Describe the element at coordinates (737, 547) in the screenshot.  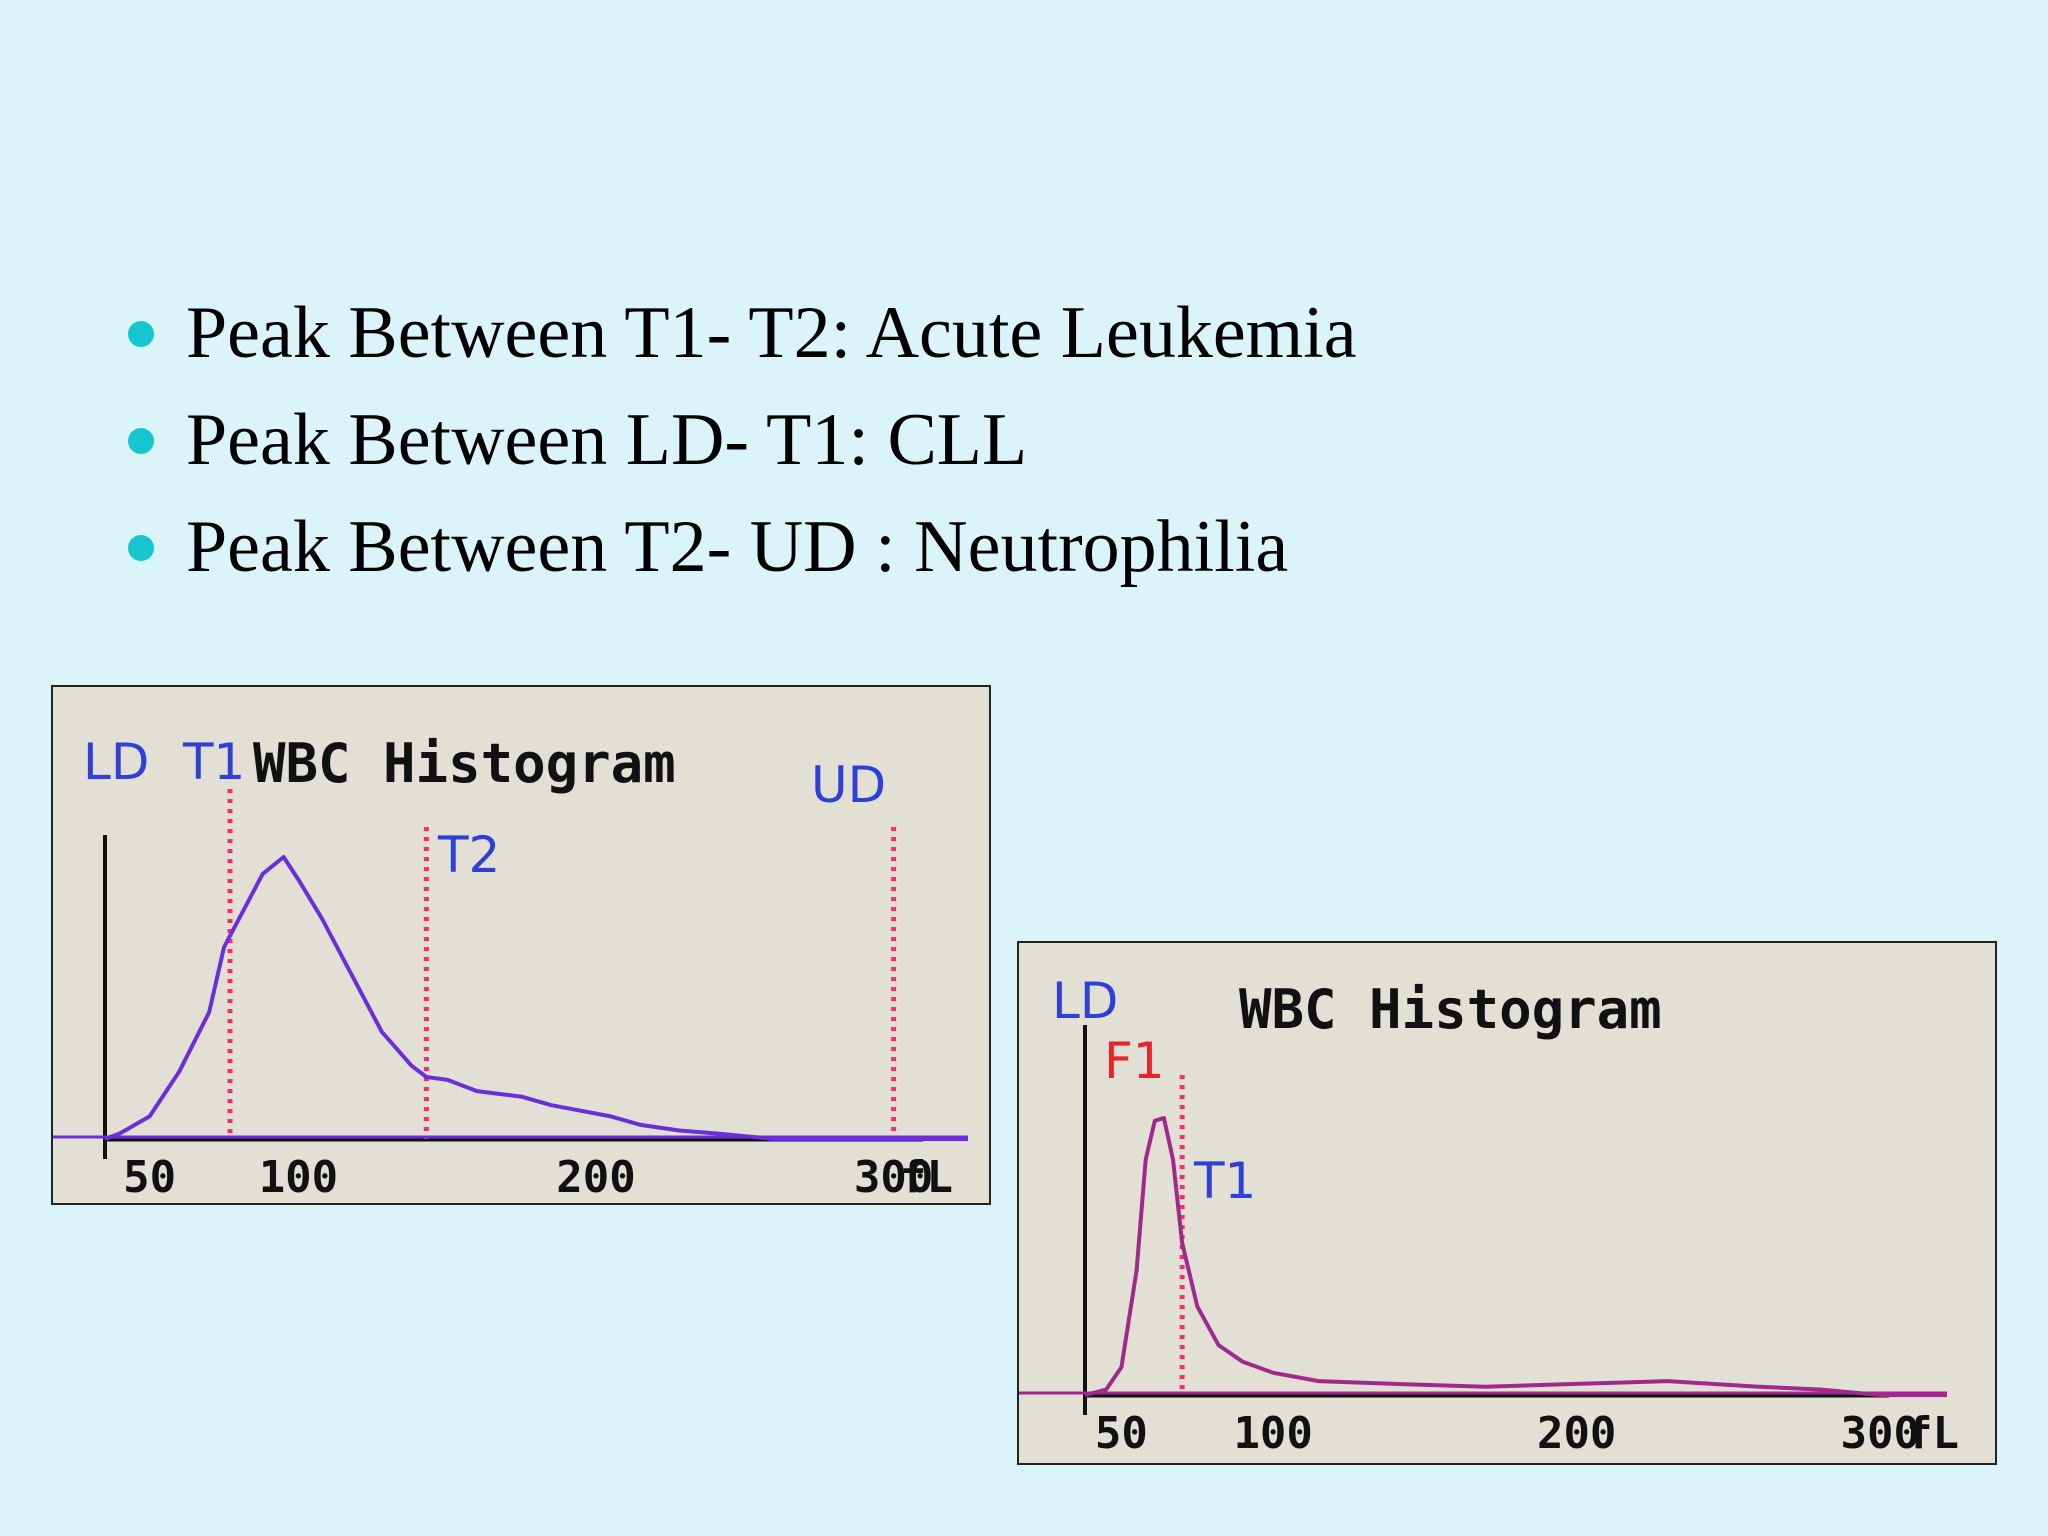
I see `bullet-text: Peak Between T2- UD : Neutrophilia` at that location.